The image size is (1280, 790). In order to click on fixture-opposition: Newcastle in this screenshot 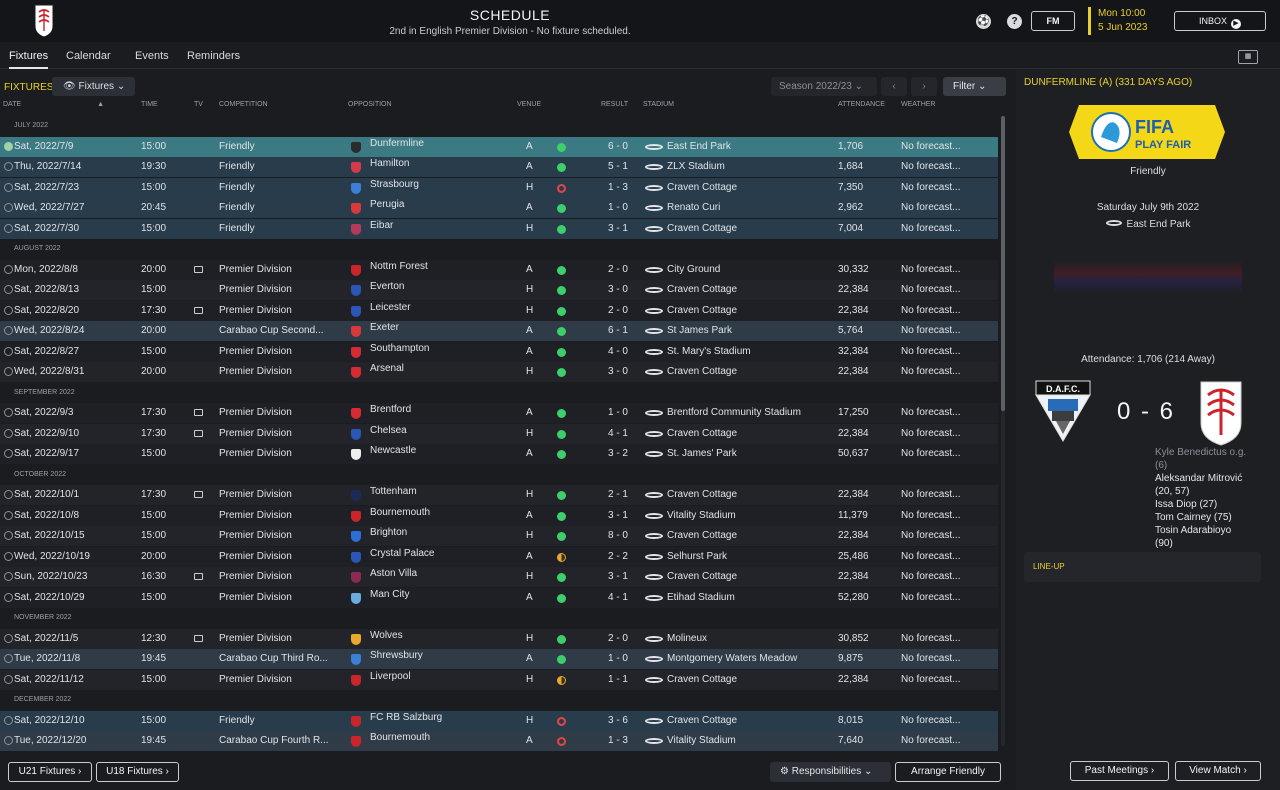, I will do `click(393, 450)`.